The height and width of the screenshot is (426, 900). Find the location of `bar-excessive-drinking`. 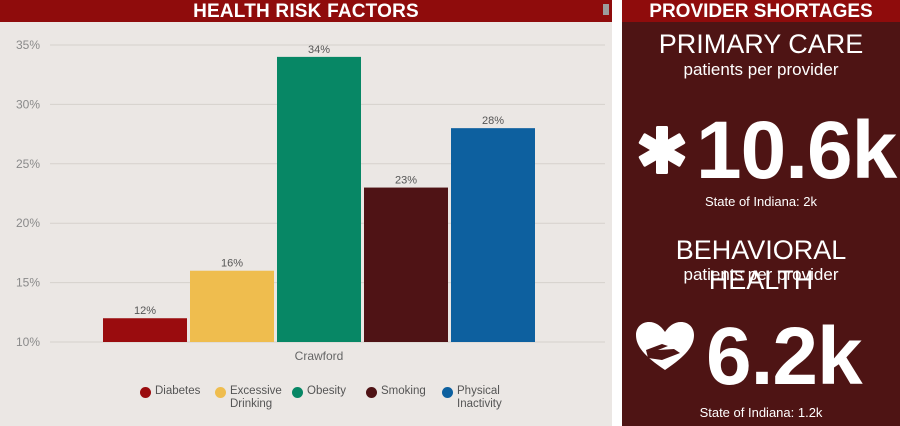

bar-excessive-drinking is located at coordinates (232, 306).